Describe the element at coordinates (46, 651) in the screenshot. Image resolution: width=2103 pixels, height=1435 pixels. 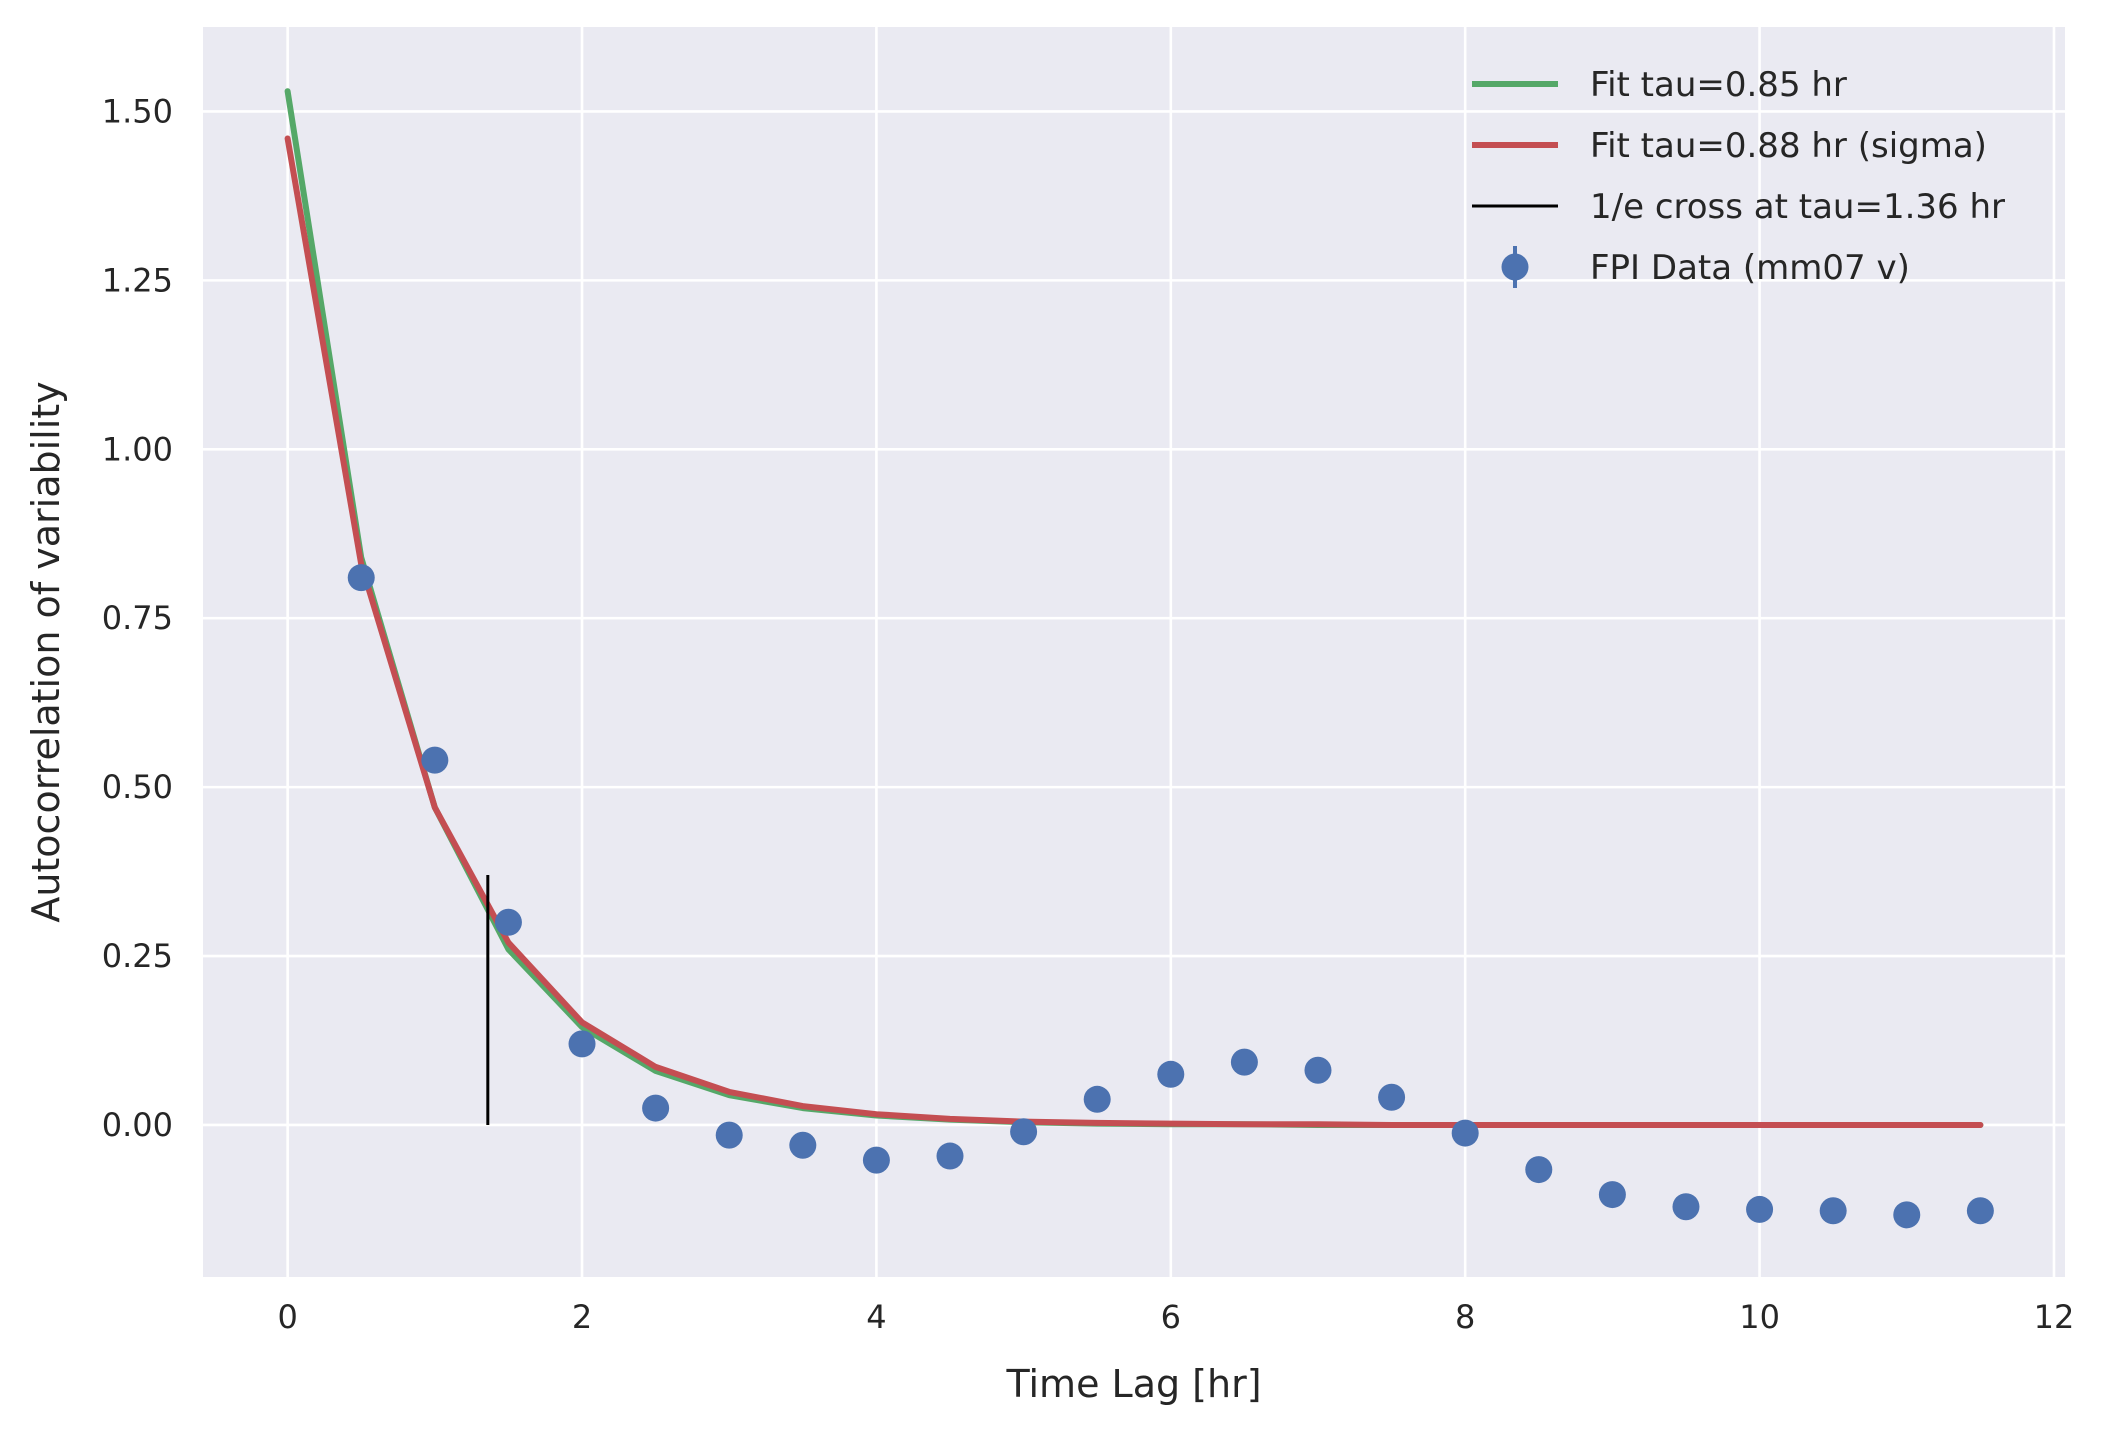
I see `y-axis-title: Autocorrelation of variability` at that location.